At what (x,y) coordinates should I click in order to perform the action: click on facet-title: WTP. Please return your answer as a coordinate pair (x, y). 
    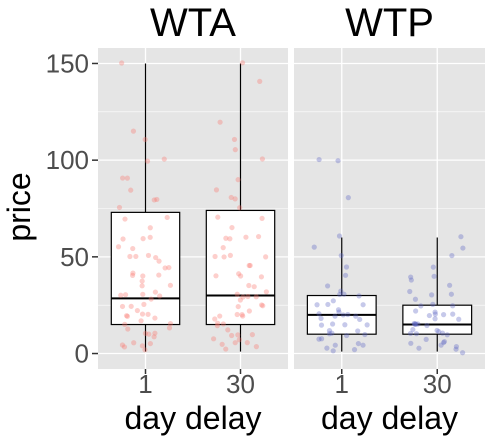
    Looking at the image, I should click on (389, 23).